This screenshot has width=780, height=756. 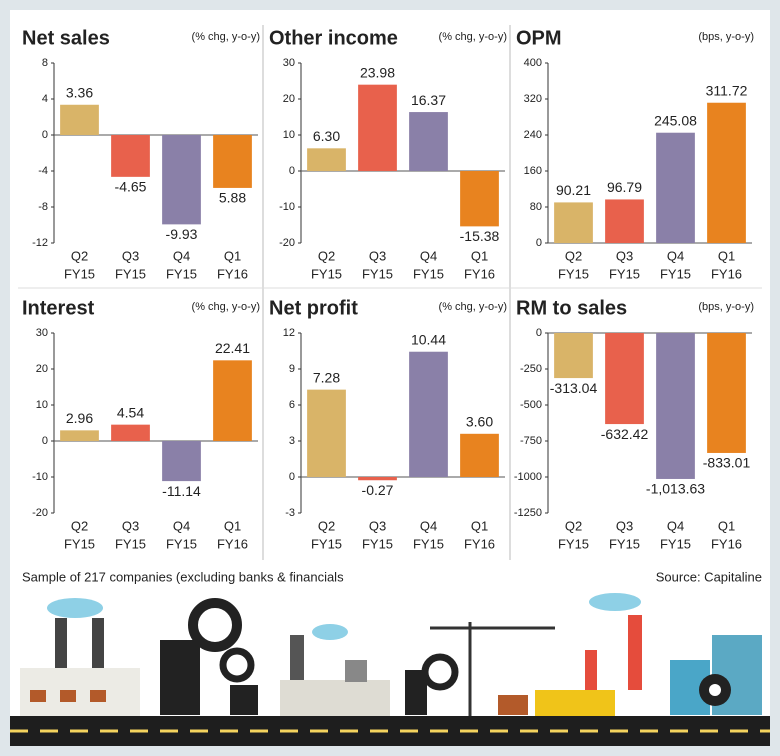 I want to click on footer-source: Source: Capitaline, so click(x=709, y=576).